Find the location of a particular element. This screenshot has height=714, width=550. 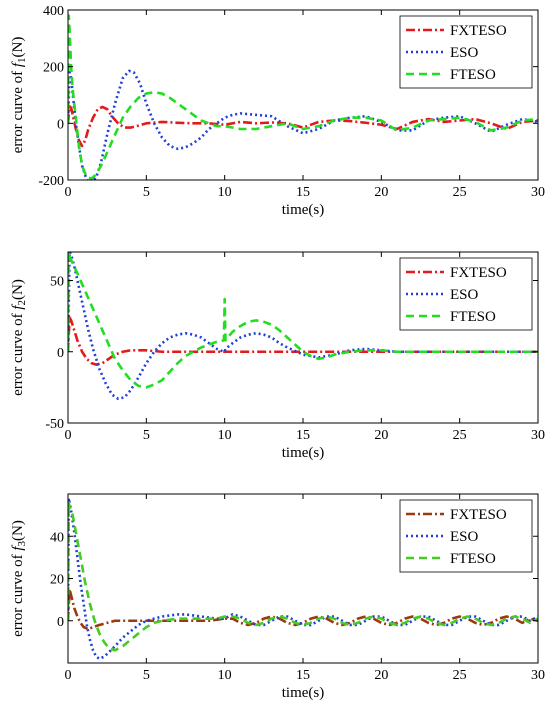

y-tick-label: 200 is located at coordinates (53, 68).